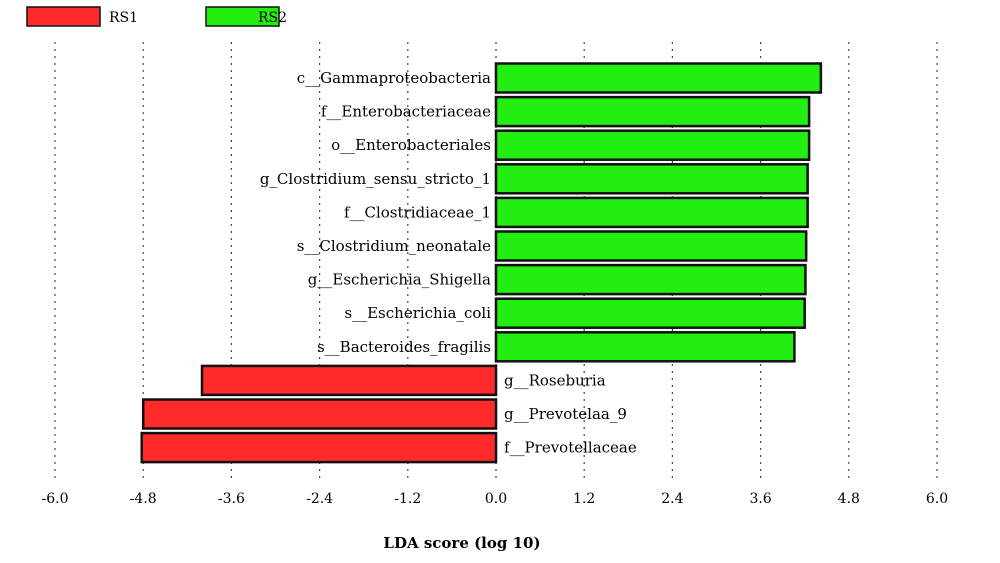  I want to click on bar-label: s__Escherichia_coli, so click(417, 313).